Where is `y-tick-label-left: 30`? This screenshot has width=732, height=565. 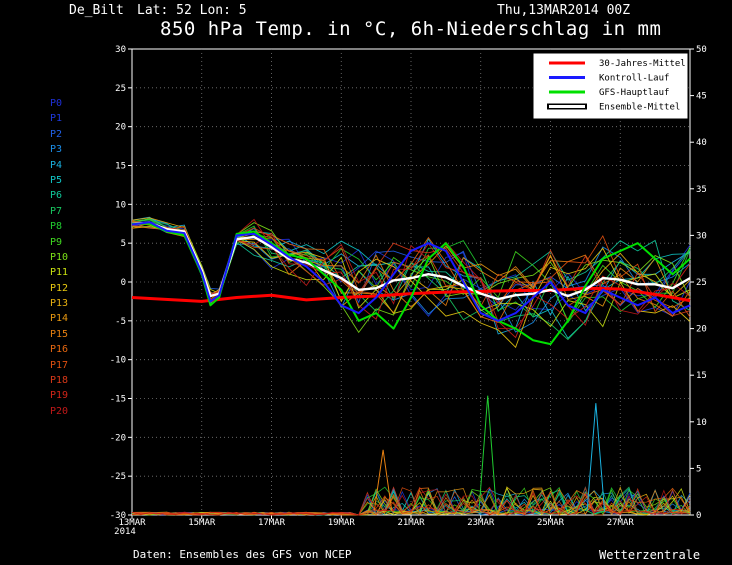 y-tick-label-left: 30 is located at coordinates (120, 50).